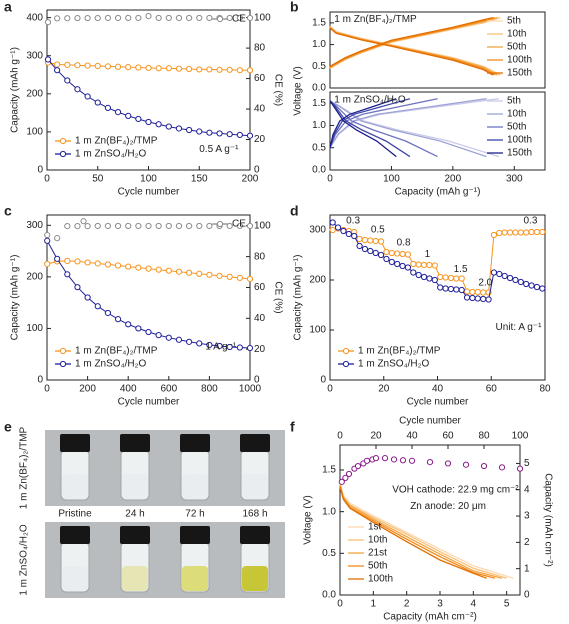  I want to click on x2-tick-label: 0, so click(340, 436).